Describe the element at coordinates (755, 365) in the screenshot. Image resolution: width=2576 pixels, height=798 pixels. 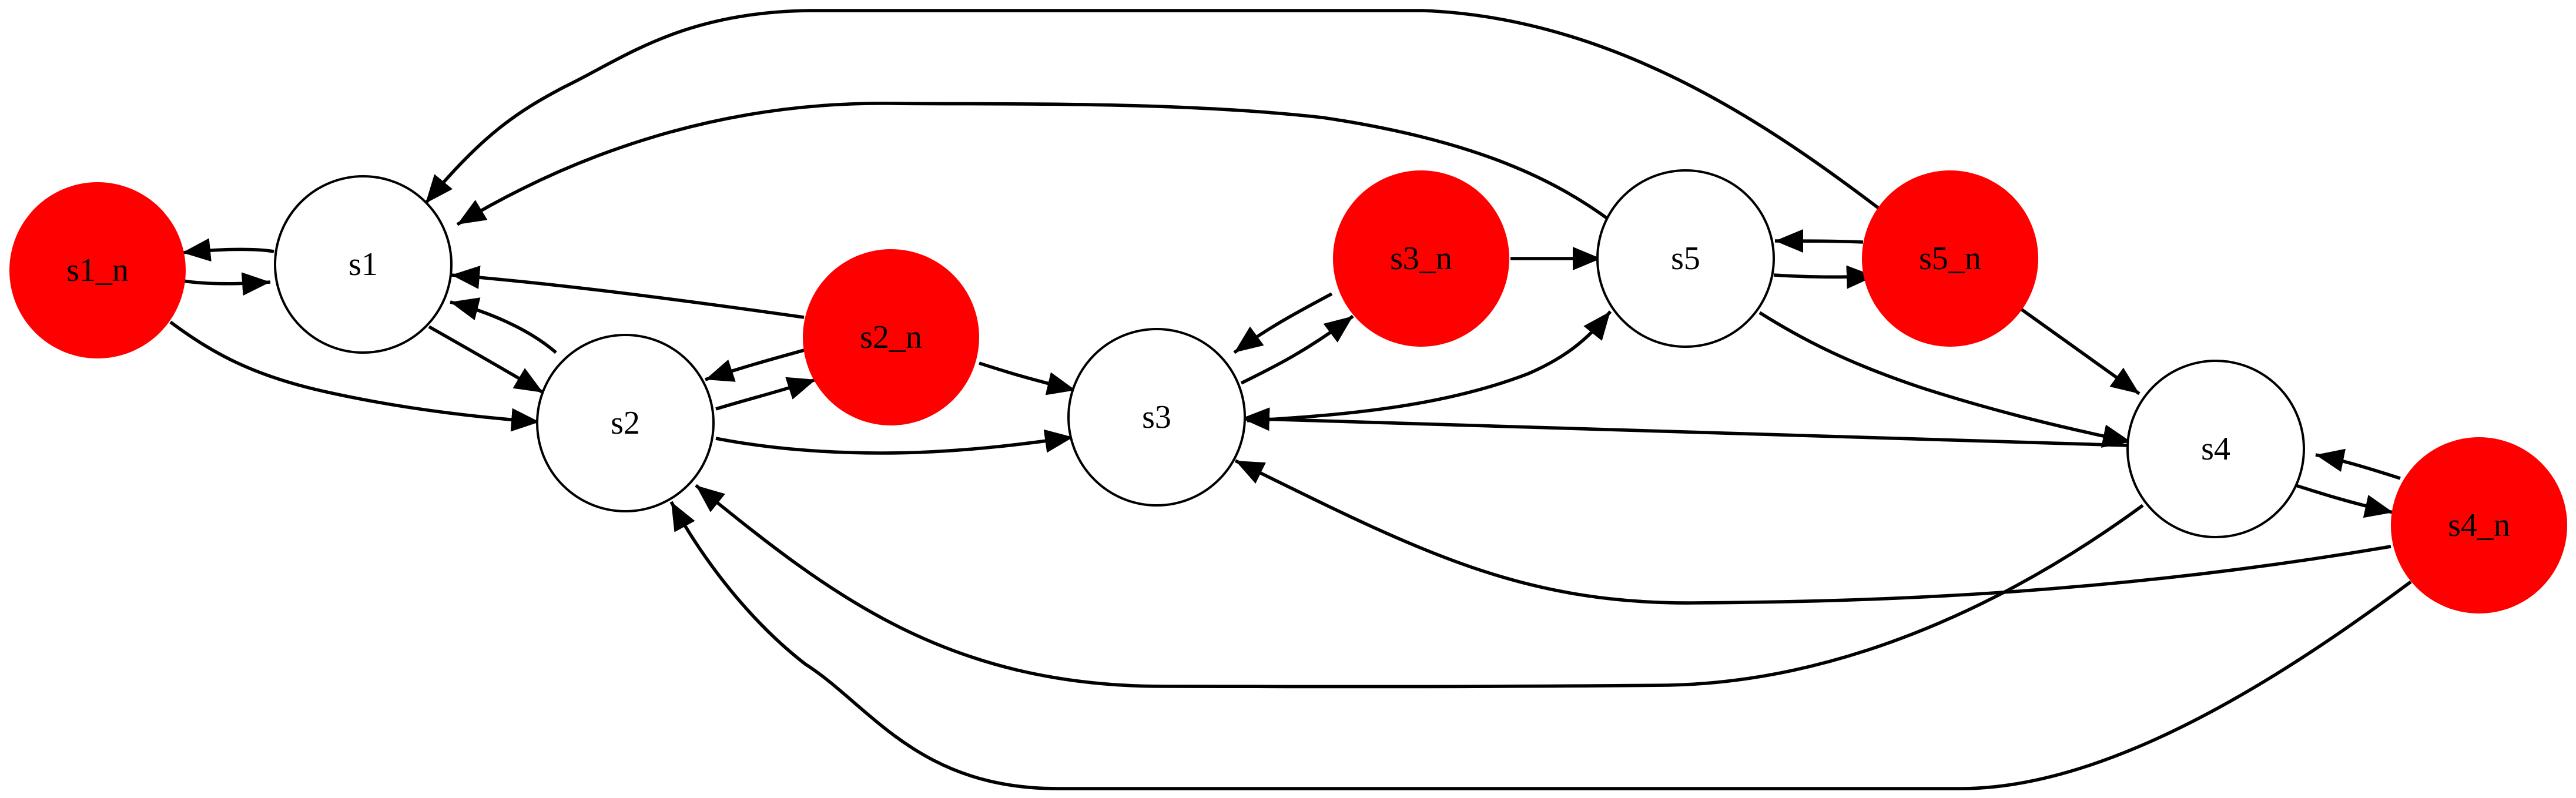
I see `edge-s2_n-to-s2` at that location.